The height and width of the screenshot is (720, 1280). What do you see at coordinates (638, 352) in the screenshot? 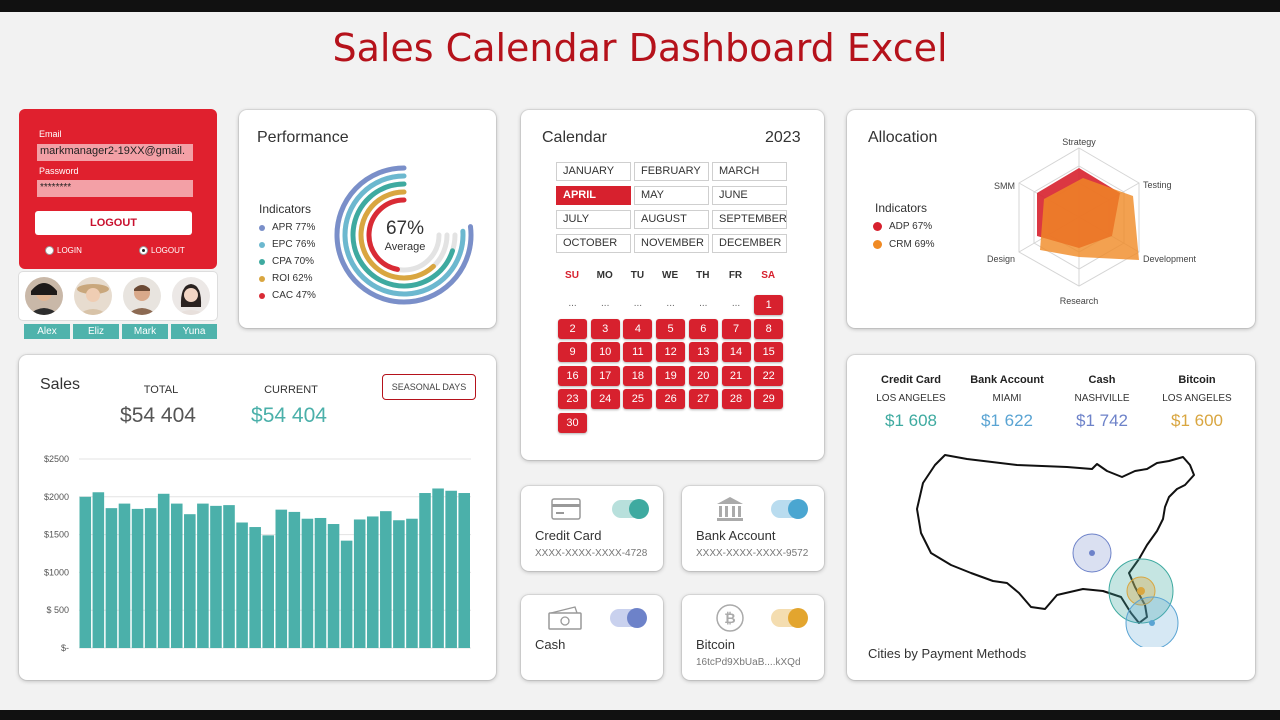
I see `calendar-day: 11` at bounding box center [638, 352].